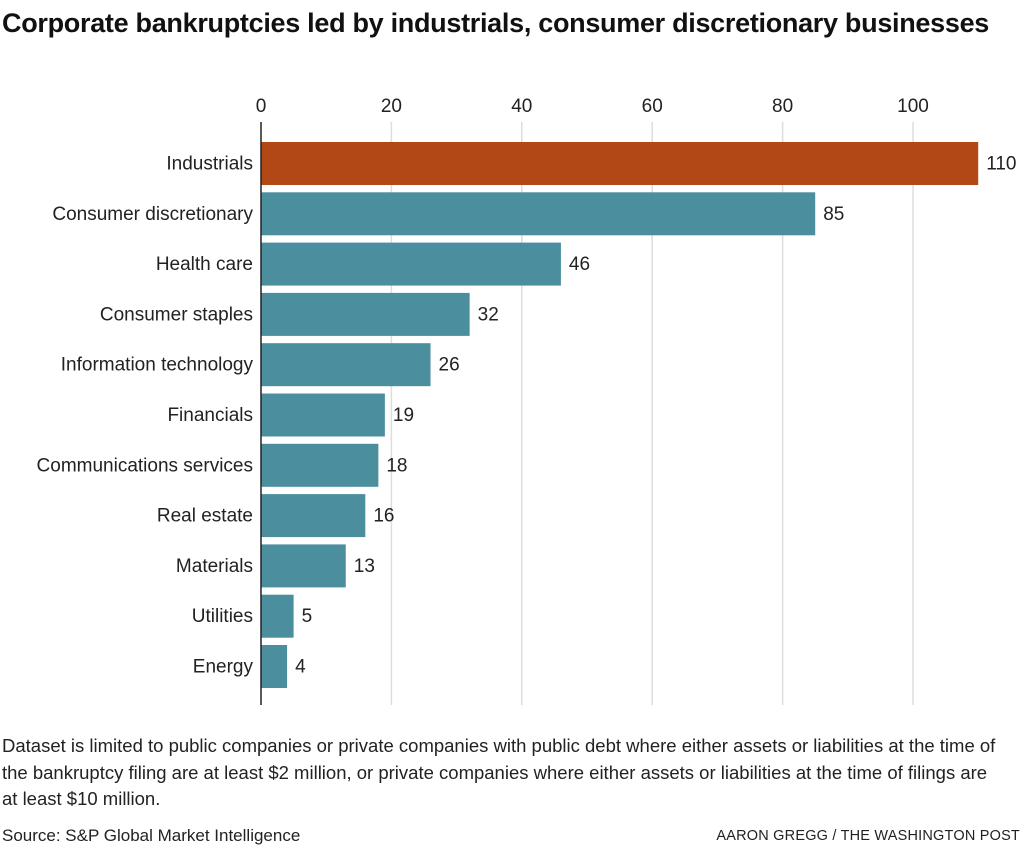 The image size is (1024, 853). I want to click on category-label: Industrials, so click(209, 164).